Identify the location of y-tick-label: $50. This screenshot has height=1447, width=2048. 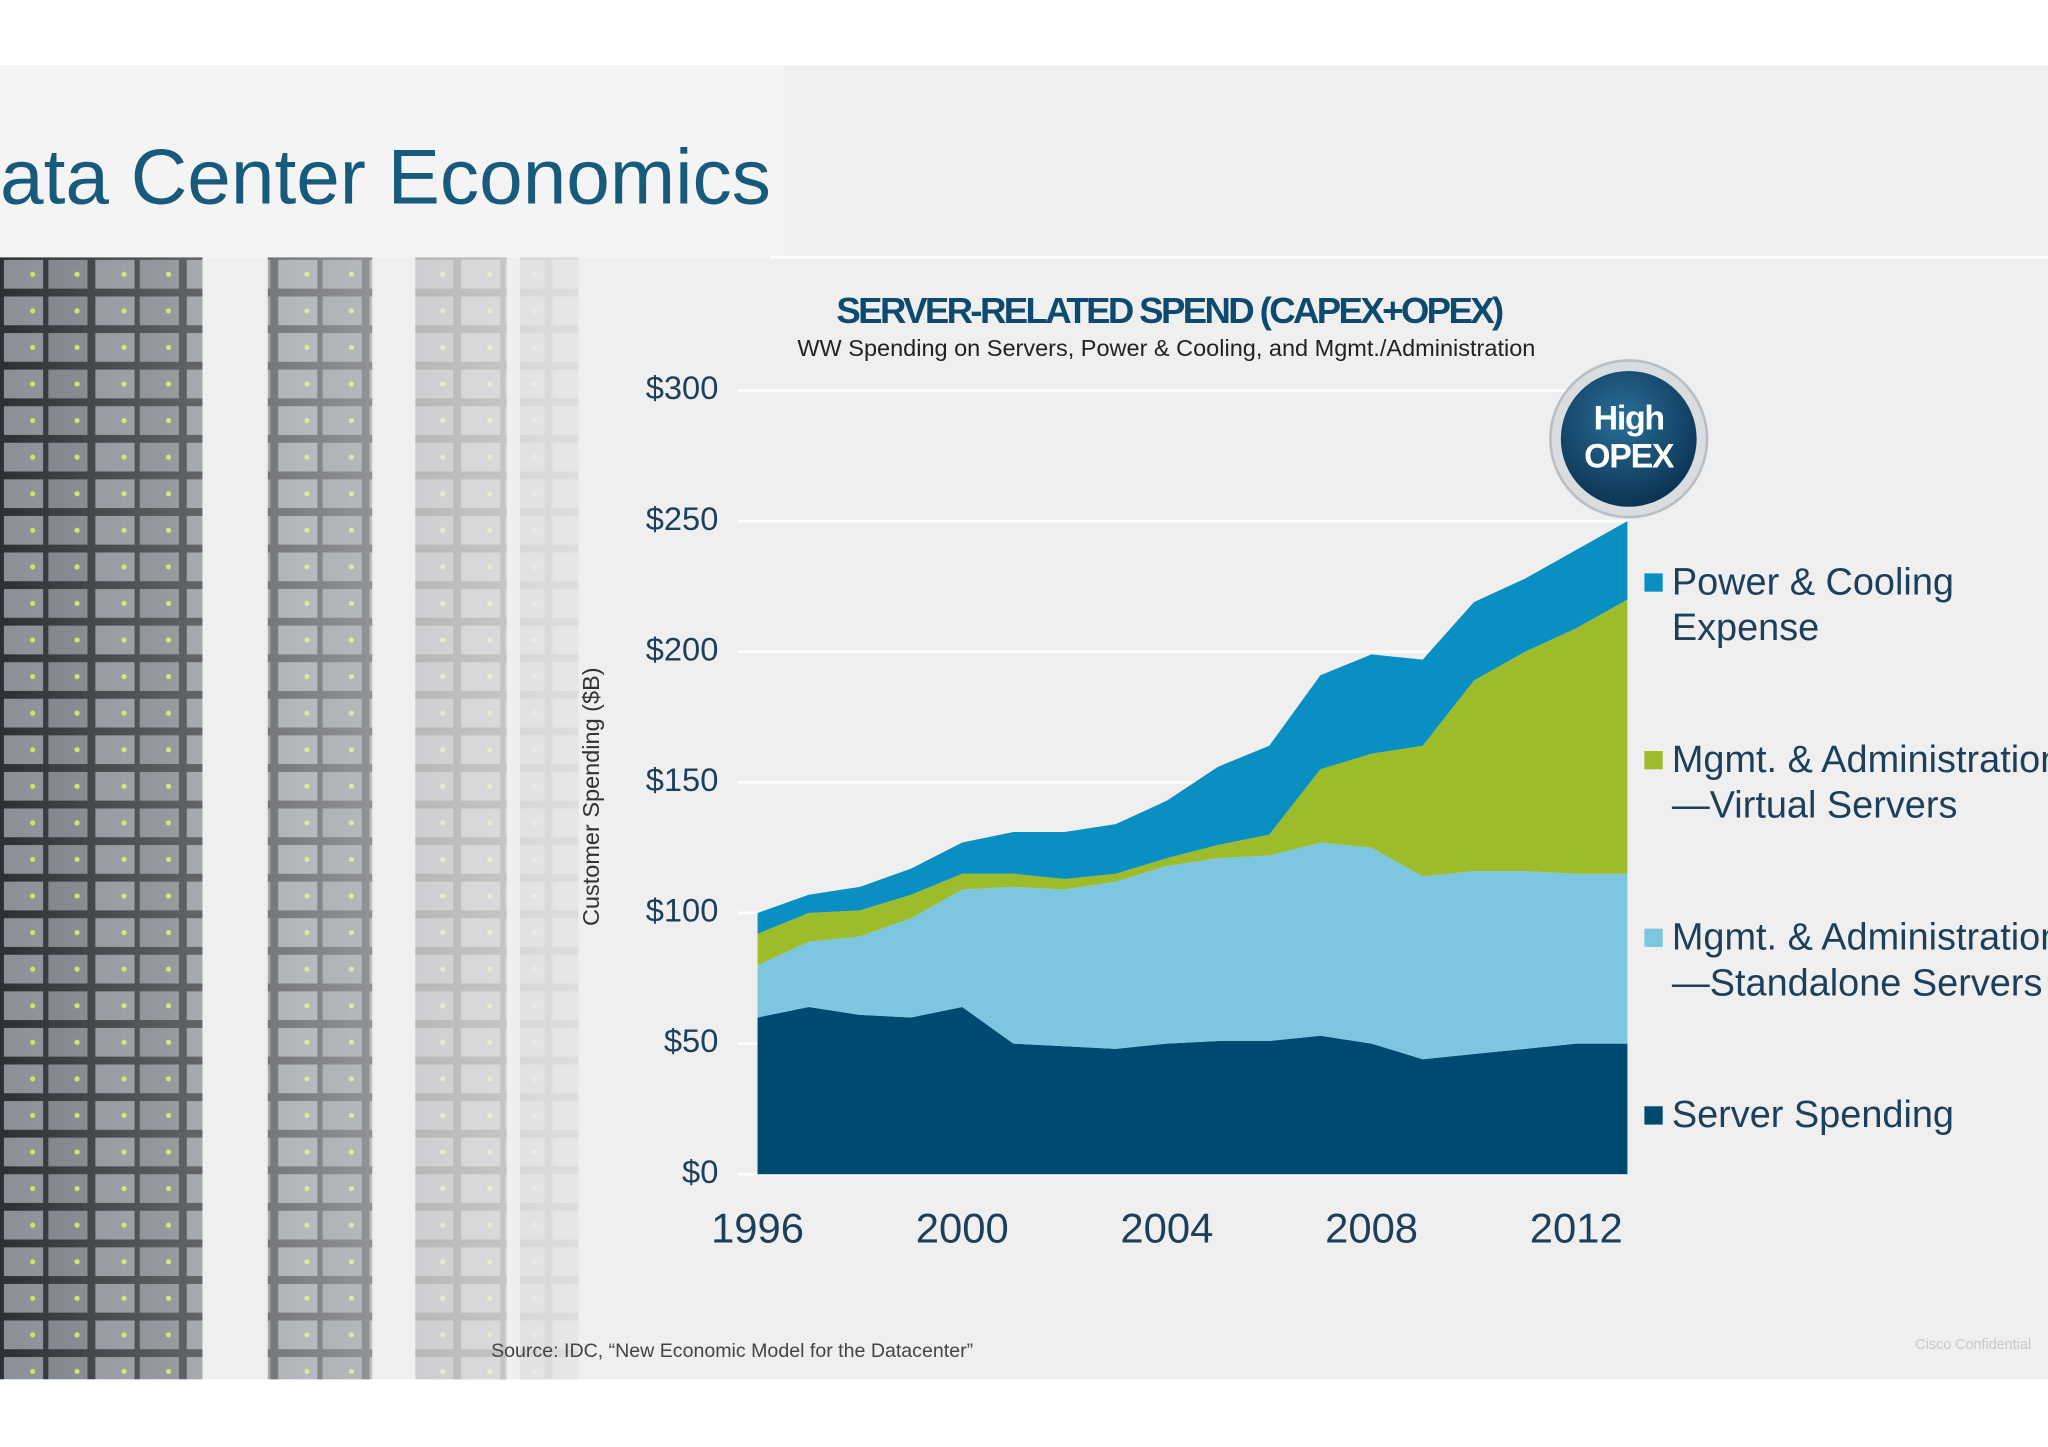
(691, 1040).